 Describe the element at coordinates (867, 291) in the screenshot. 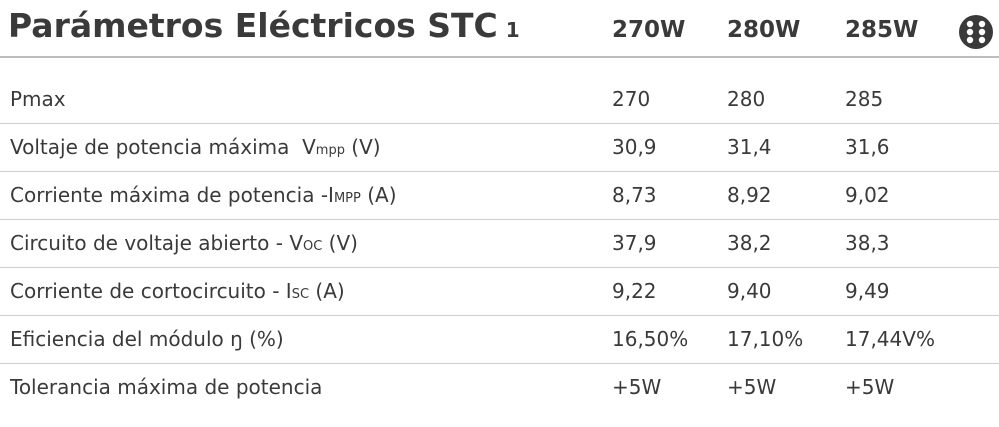

I see `value-cell: 9,49` at that location.